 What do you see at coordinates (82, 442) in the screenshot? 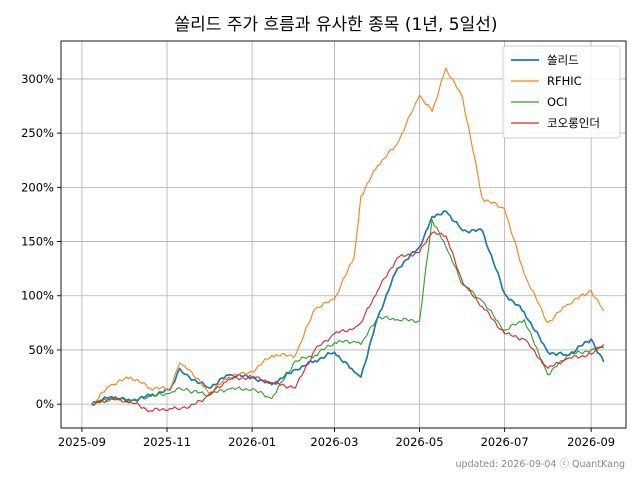
I see `x-tick-label: 2025-09` at bounding box center [82, 442].